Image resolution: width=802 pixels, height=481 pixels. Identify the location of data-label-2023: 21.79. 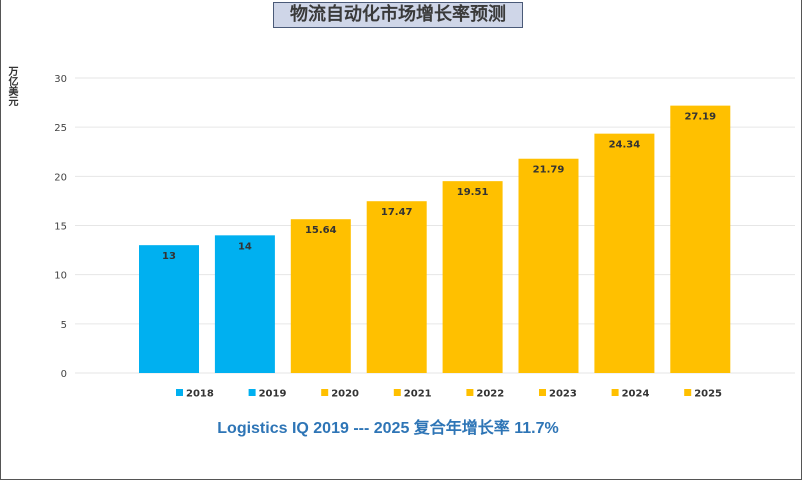
(549, 170).